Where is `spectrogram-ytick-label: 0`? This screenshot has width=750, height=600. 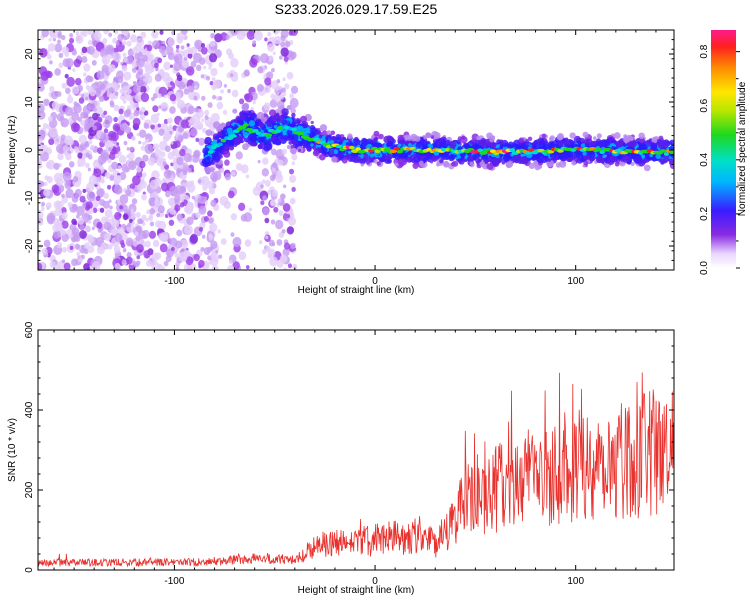
spectrogram-ytick-label: 0 is located at coordinates (29, 150).